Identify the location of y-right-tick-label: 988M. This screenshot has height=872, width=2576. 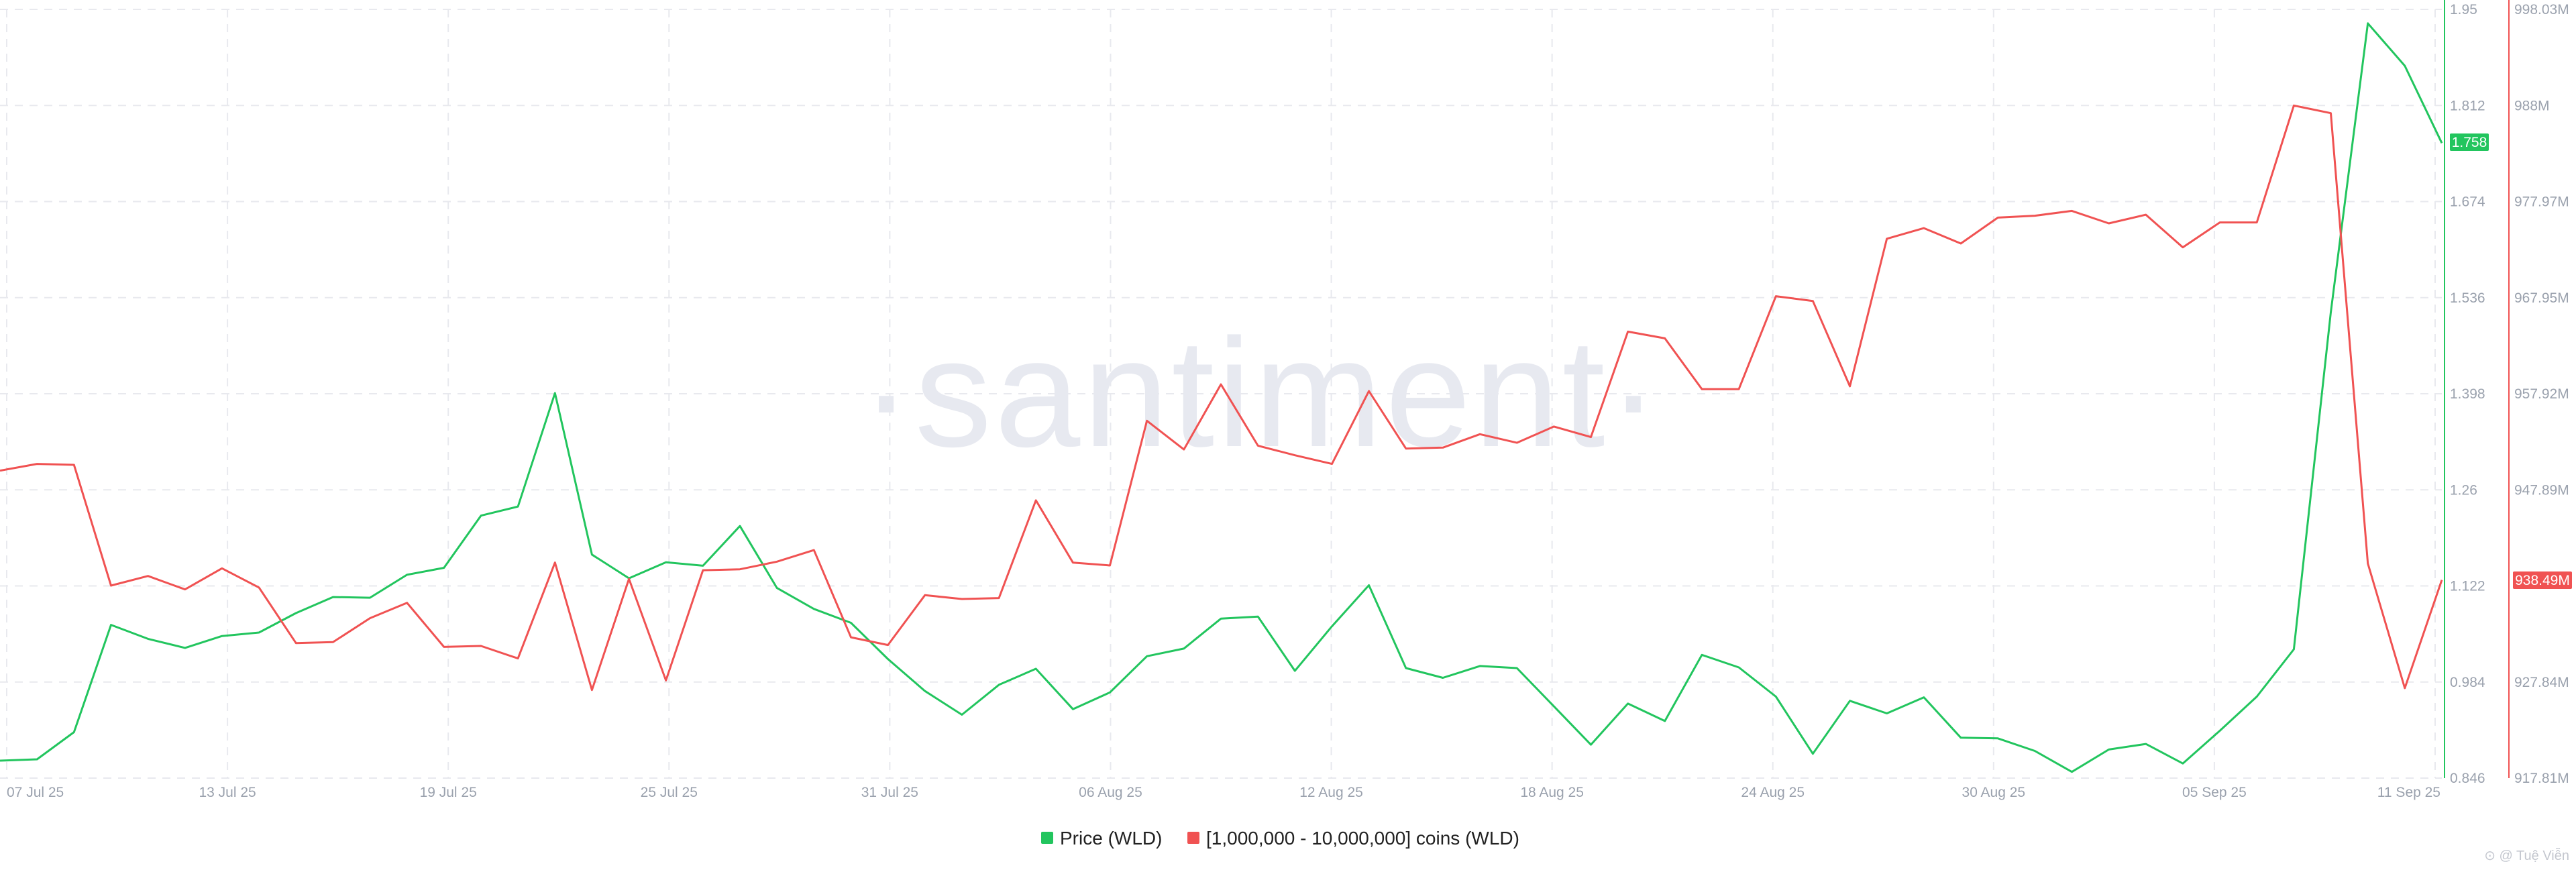
(2532, 106).